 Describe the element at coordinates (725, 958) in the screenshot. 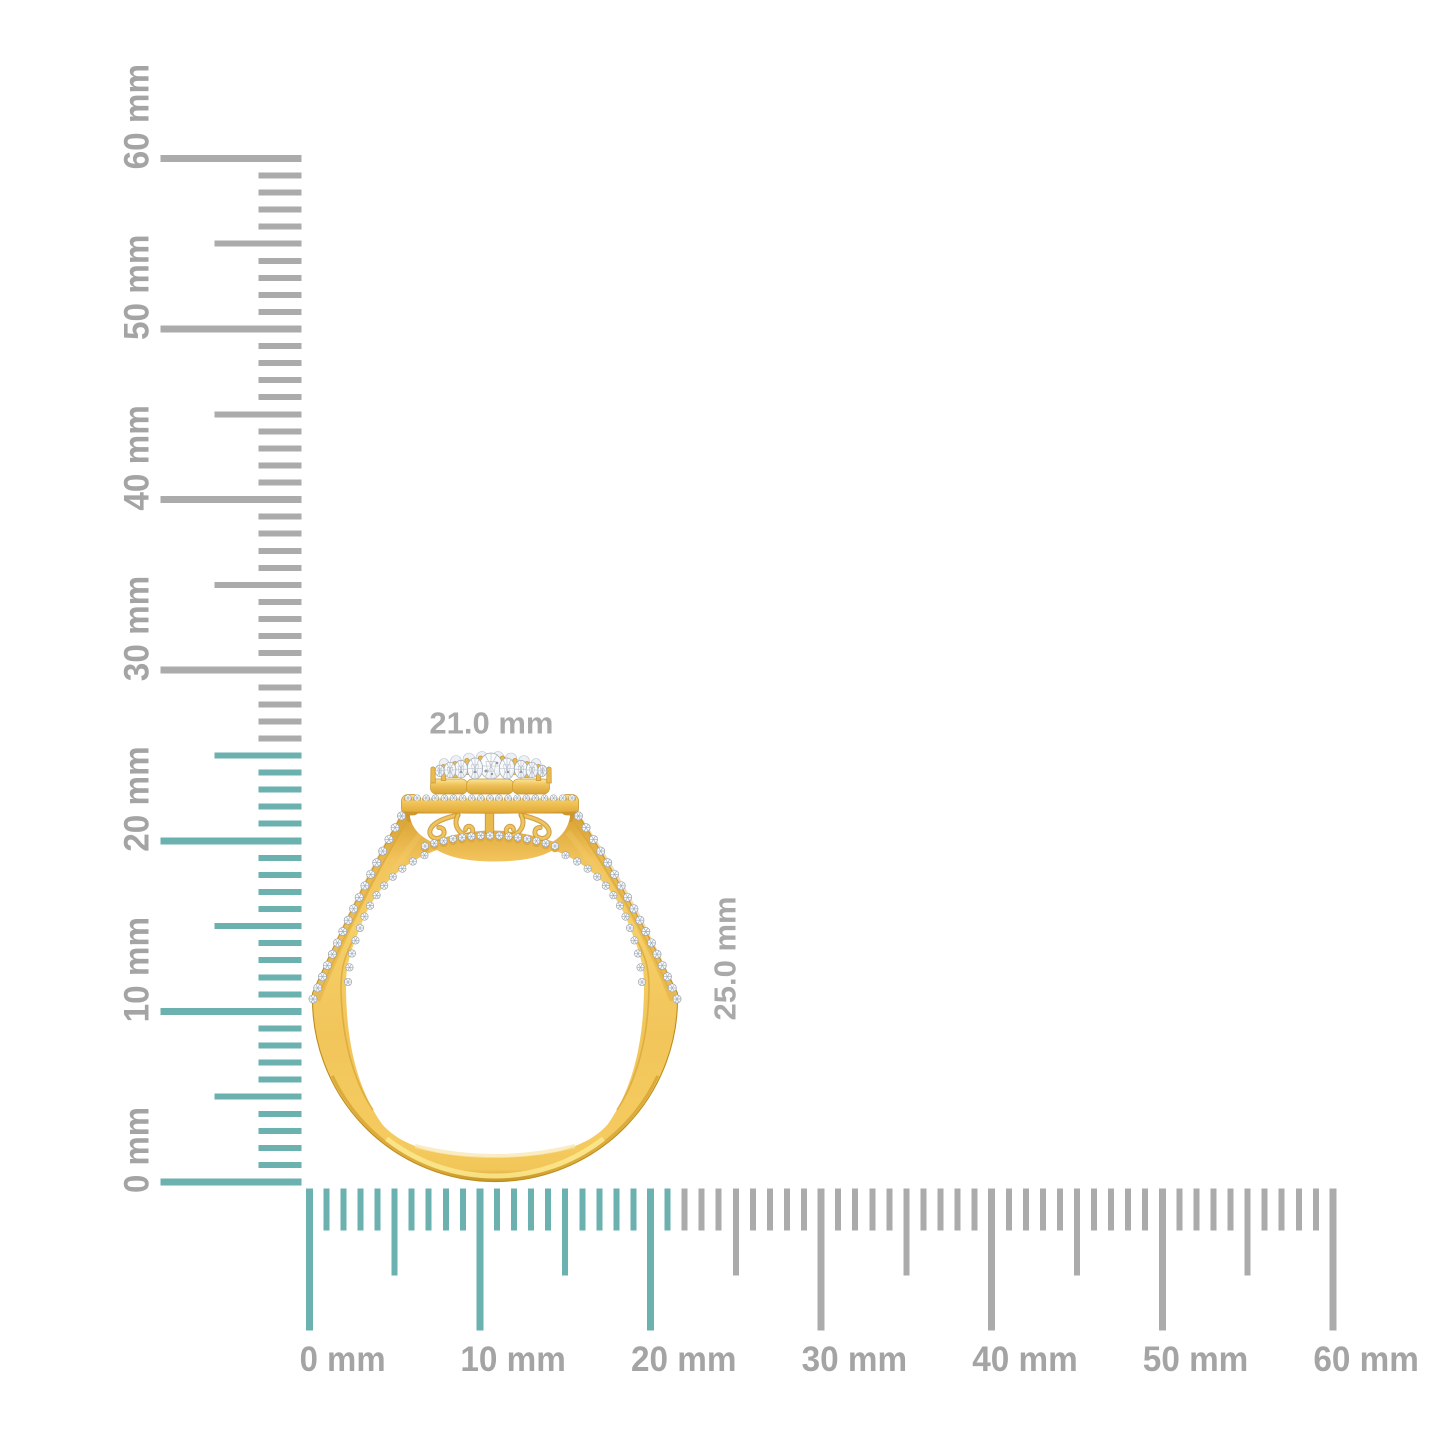

I see `svg-text: 25.0 mm` at that location.